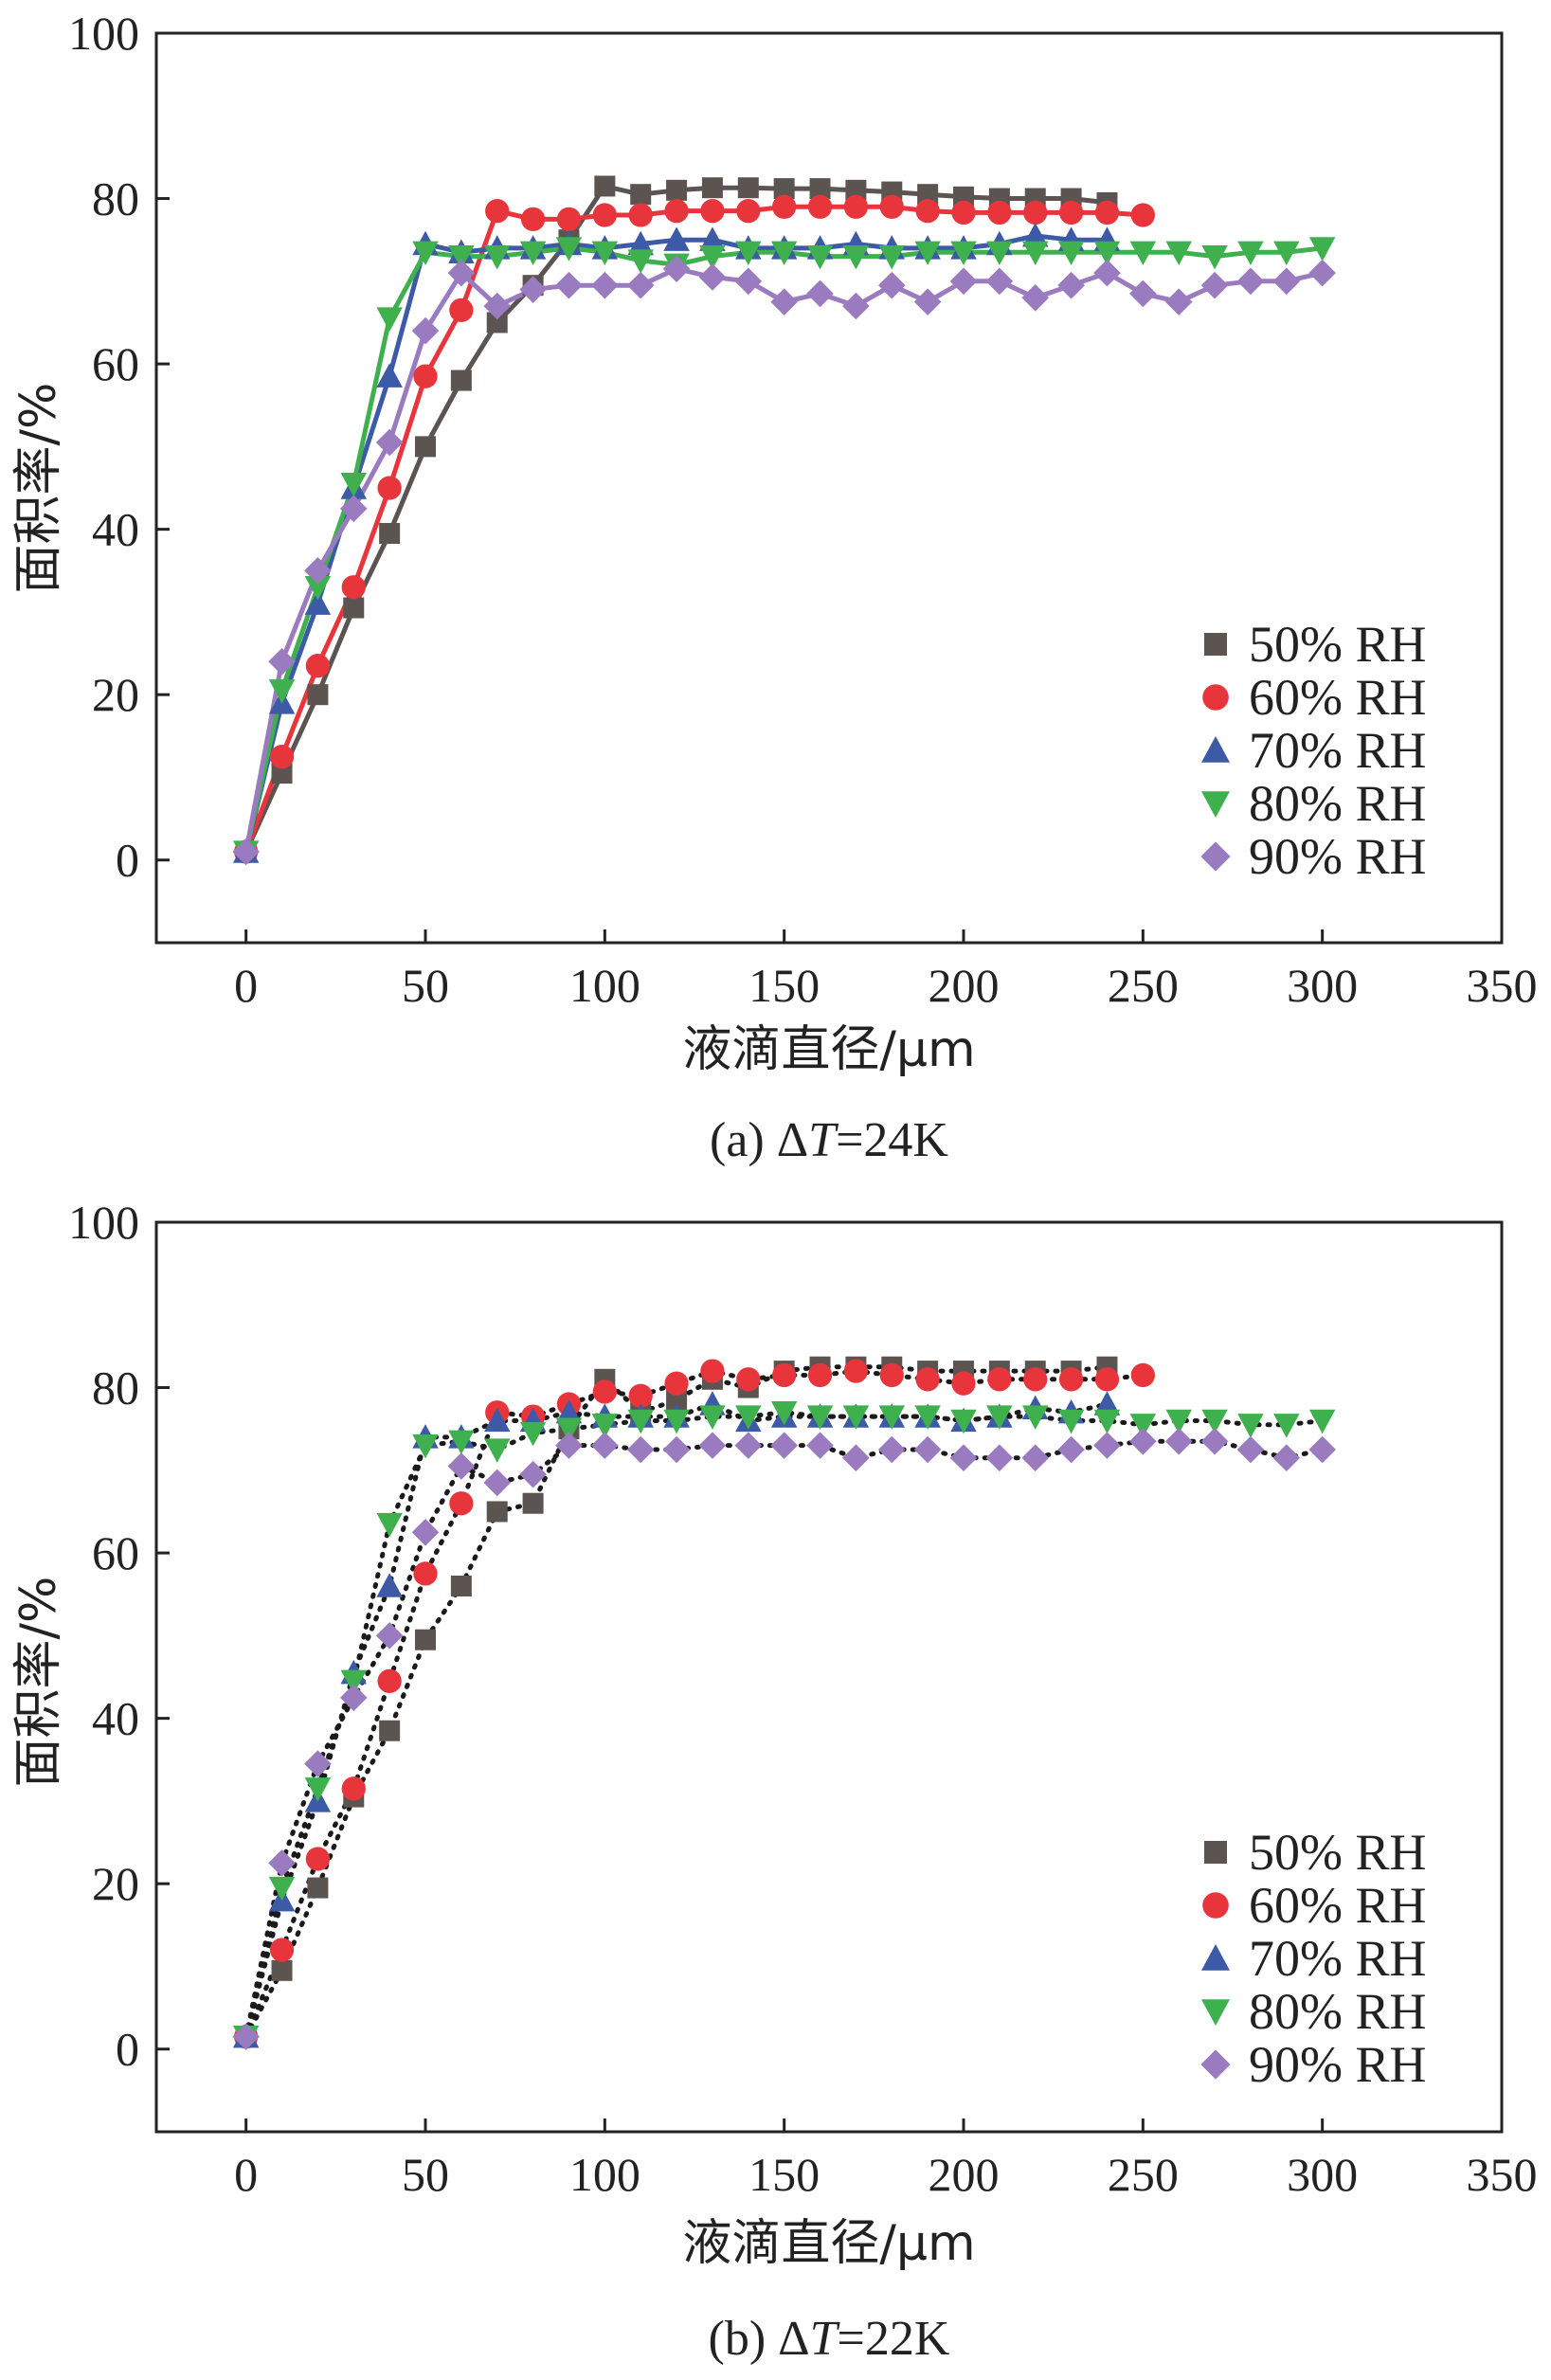 Image resolution: width=1551 pixels, height=2380 pixels. Describe the element at coordinates (1322, 2174) in the screenshot. I see `x-tick-label: 300` at that location.